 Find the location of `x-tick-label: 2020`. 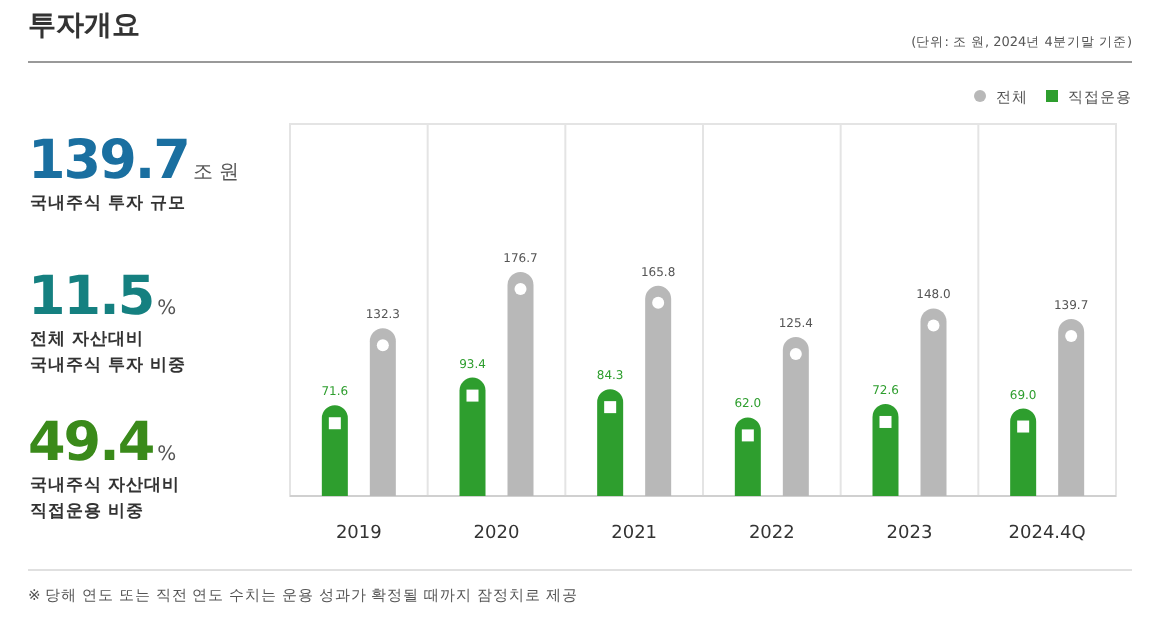

x-tick-label: 2020 is located at coordinates (496, 534).